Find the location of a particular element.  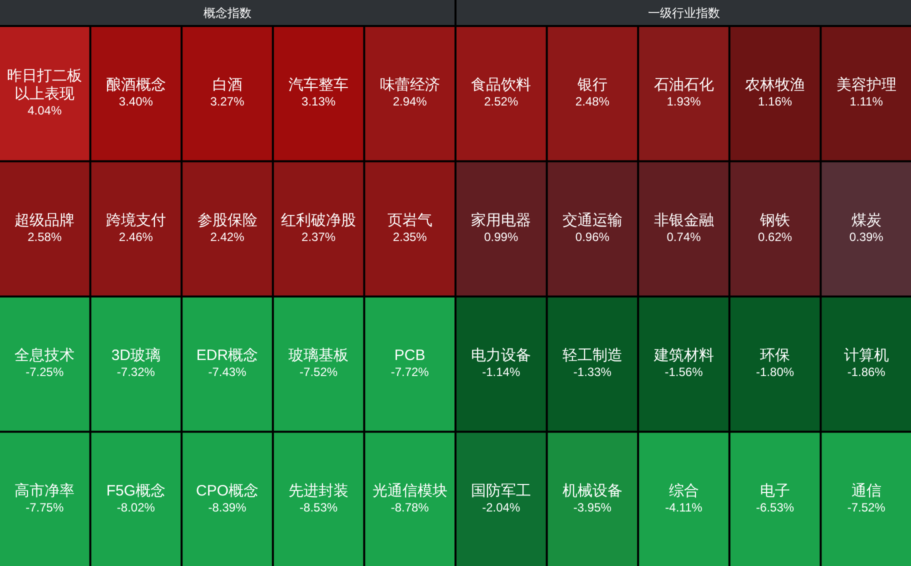

cell: 汽车整车 3.13% is located at coordinates (319, 93).